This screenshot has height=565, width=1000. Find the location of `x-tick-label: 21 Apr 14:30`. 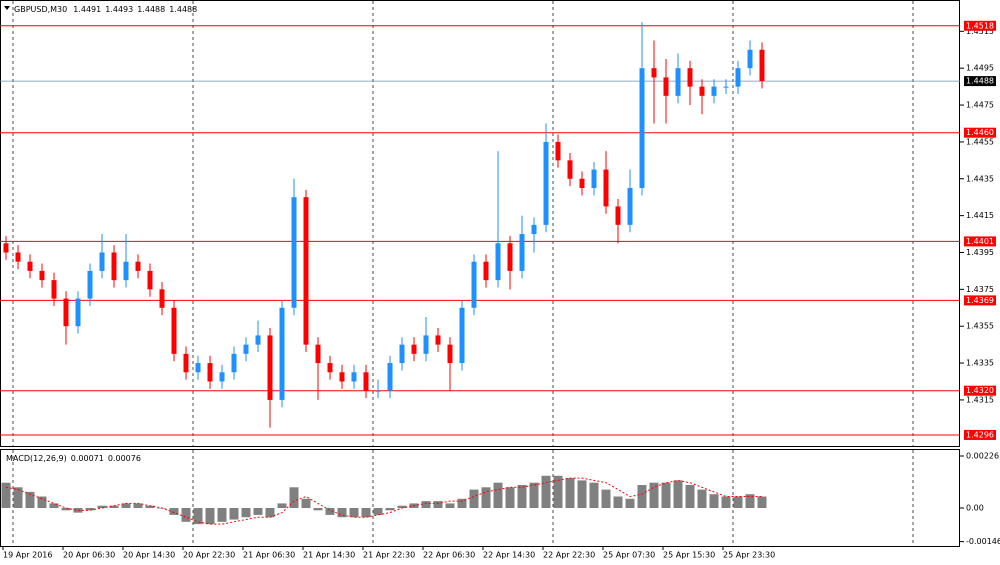

x-tick-label: 21 Apr 14:30 is located at coordinates (329, 555).